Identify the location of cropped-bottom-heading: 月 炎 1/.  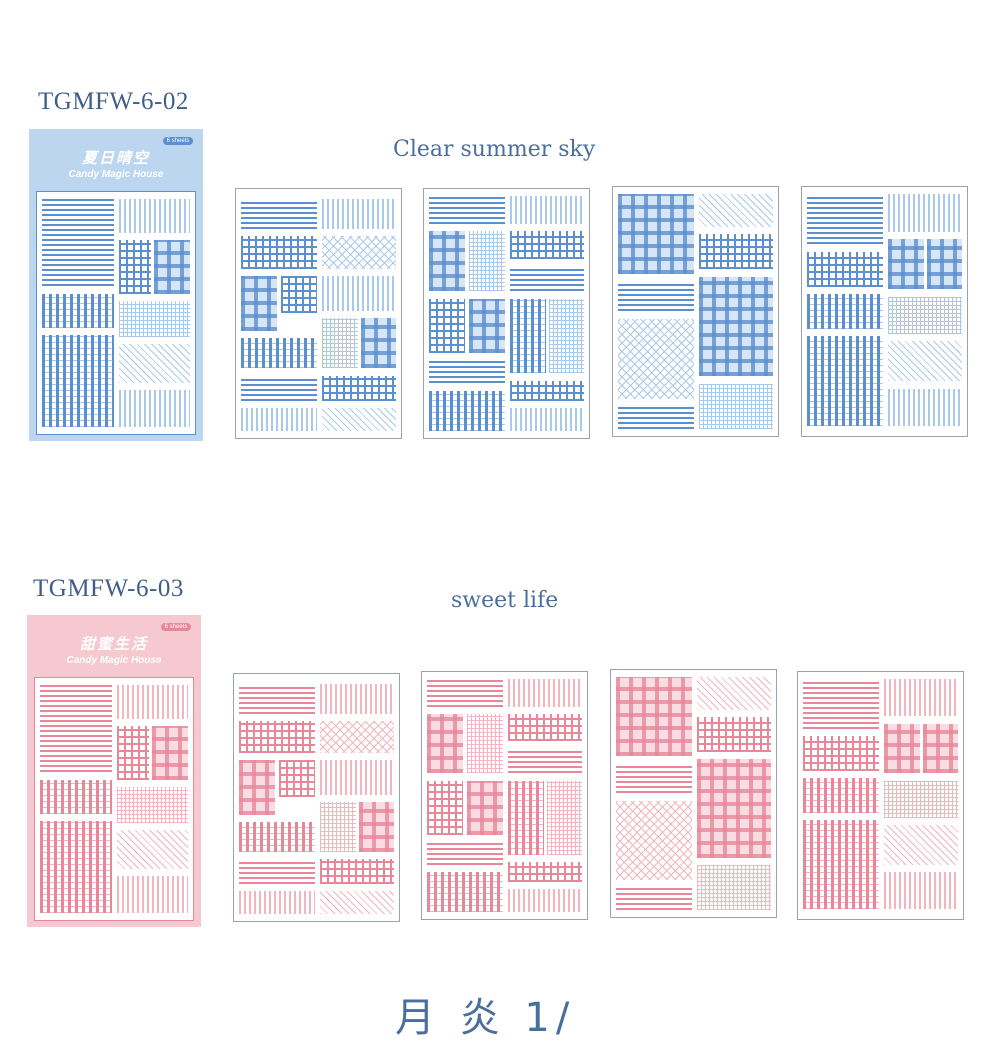
(485, 1018).